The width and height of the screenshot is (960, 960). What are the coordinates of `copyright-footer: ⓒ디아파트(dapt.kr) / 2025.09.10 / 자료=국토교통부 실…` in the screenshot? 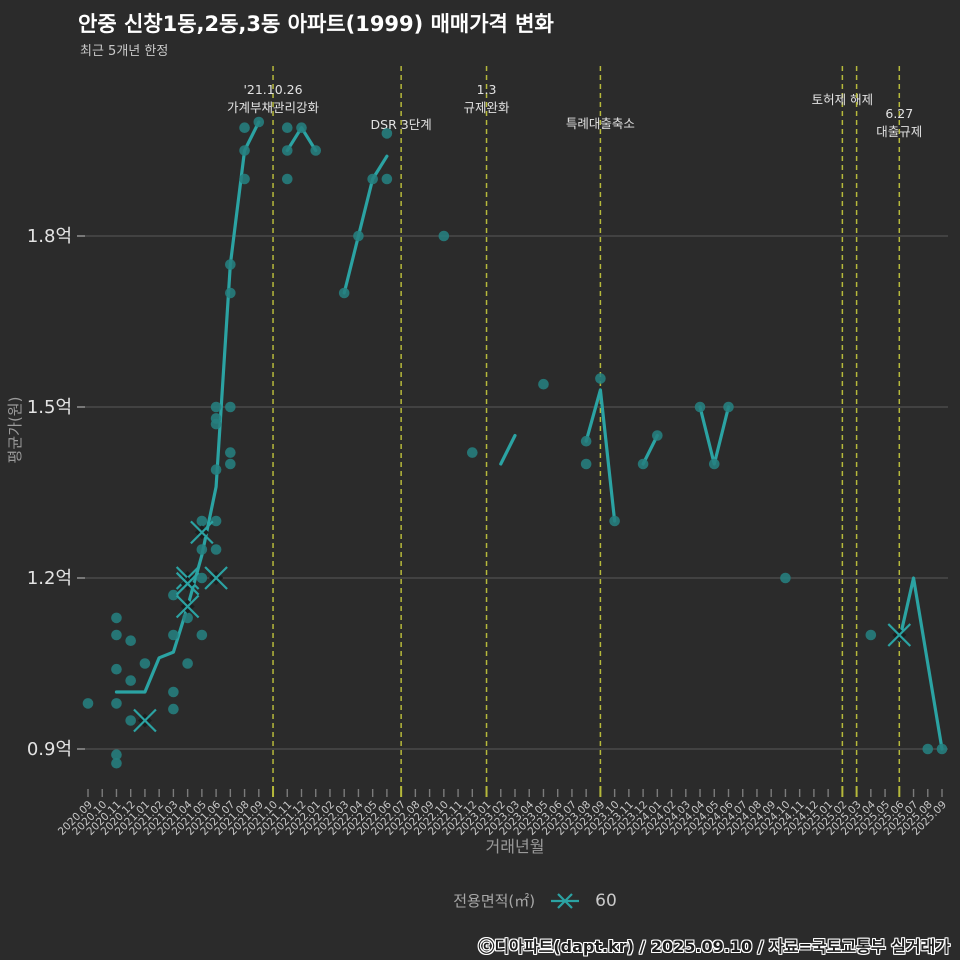 It's located at (714, 946).